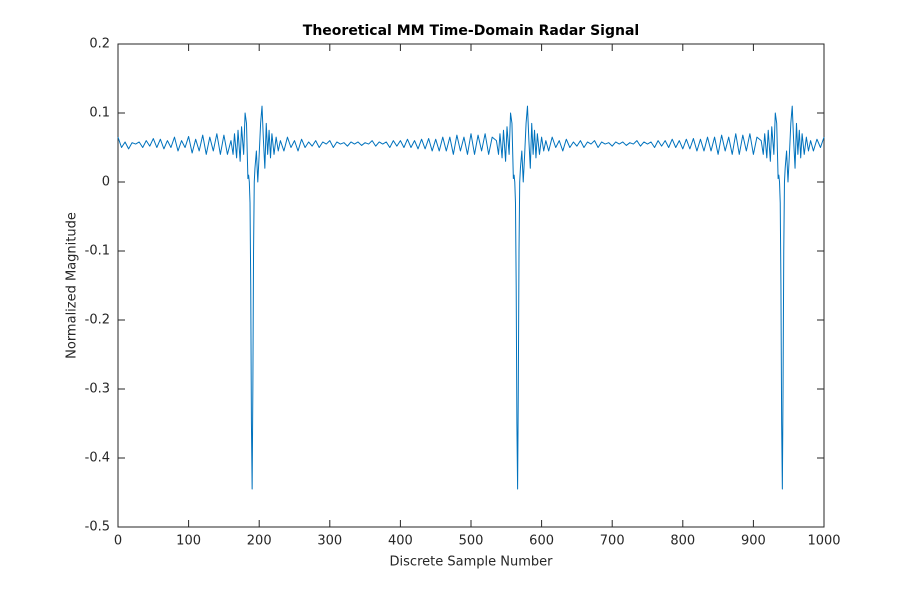 Image resolution: width=910 pixels, height=593 pixels. I want to click on y-tick-label: 0, so click(106, 182).